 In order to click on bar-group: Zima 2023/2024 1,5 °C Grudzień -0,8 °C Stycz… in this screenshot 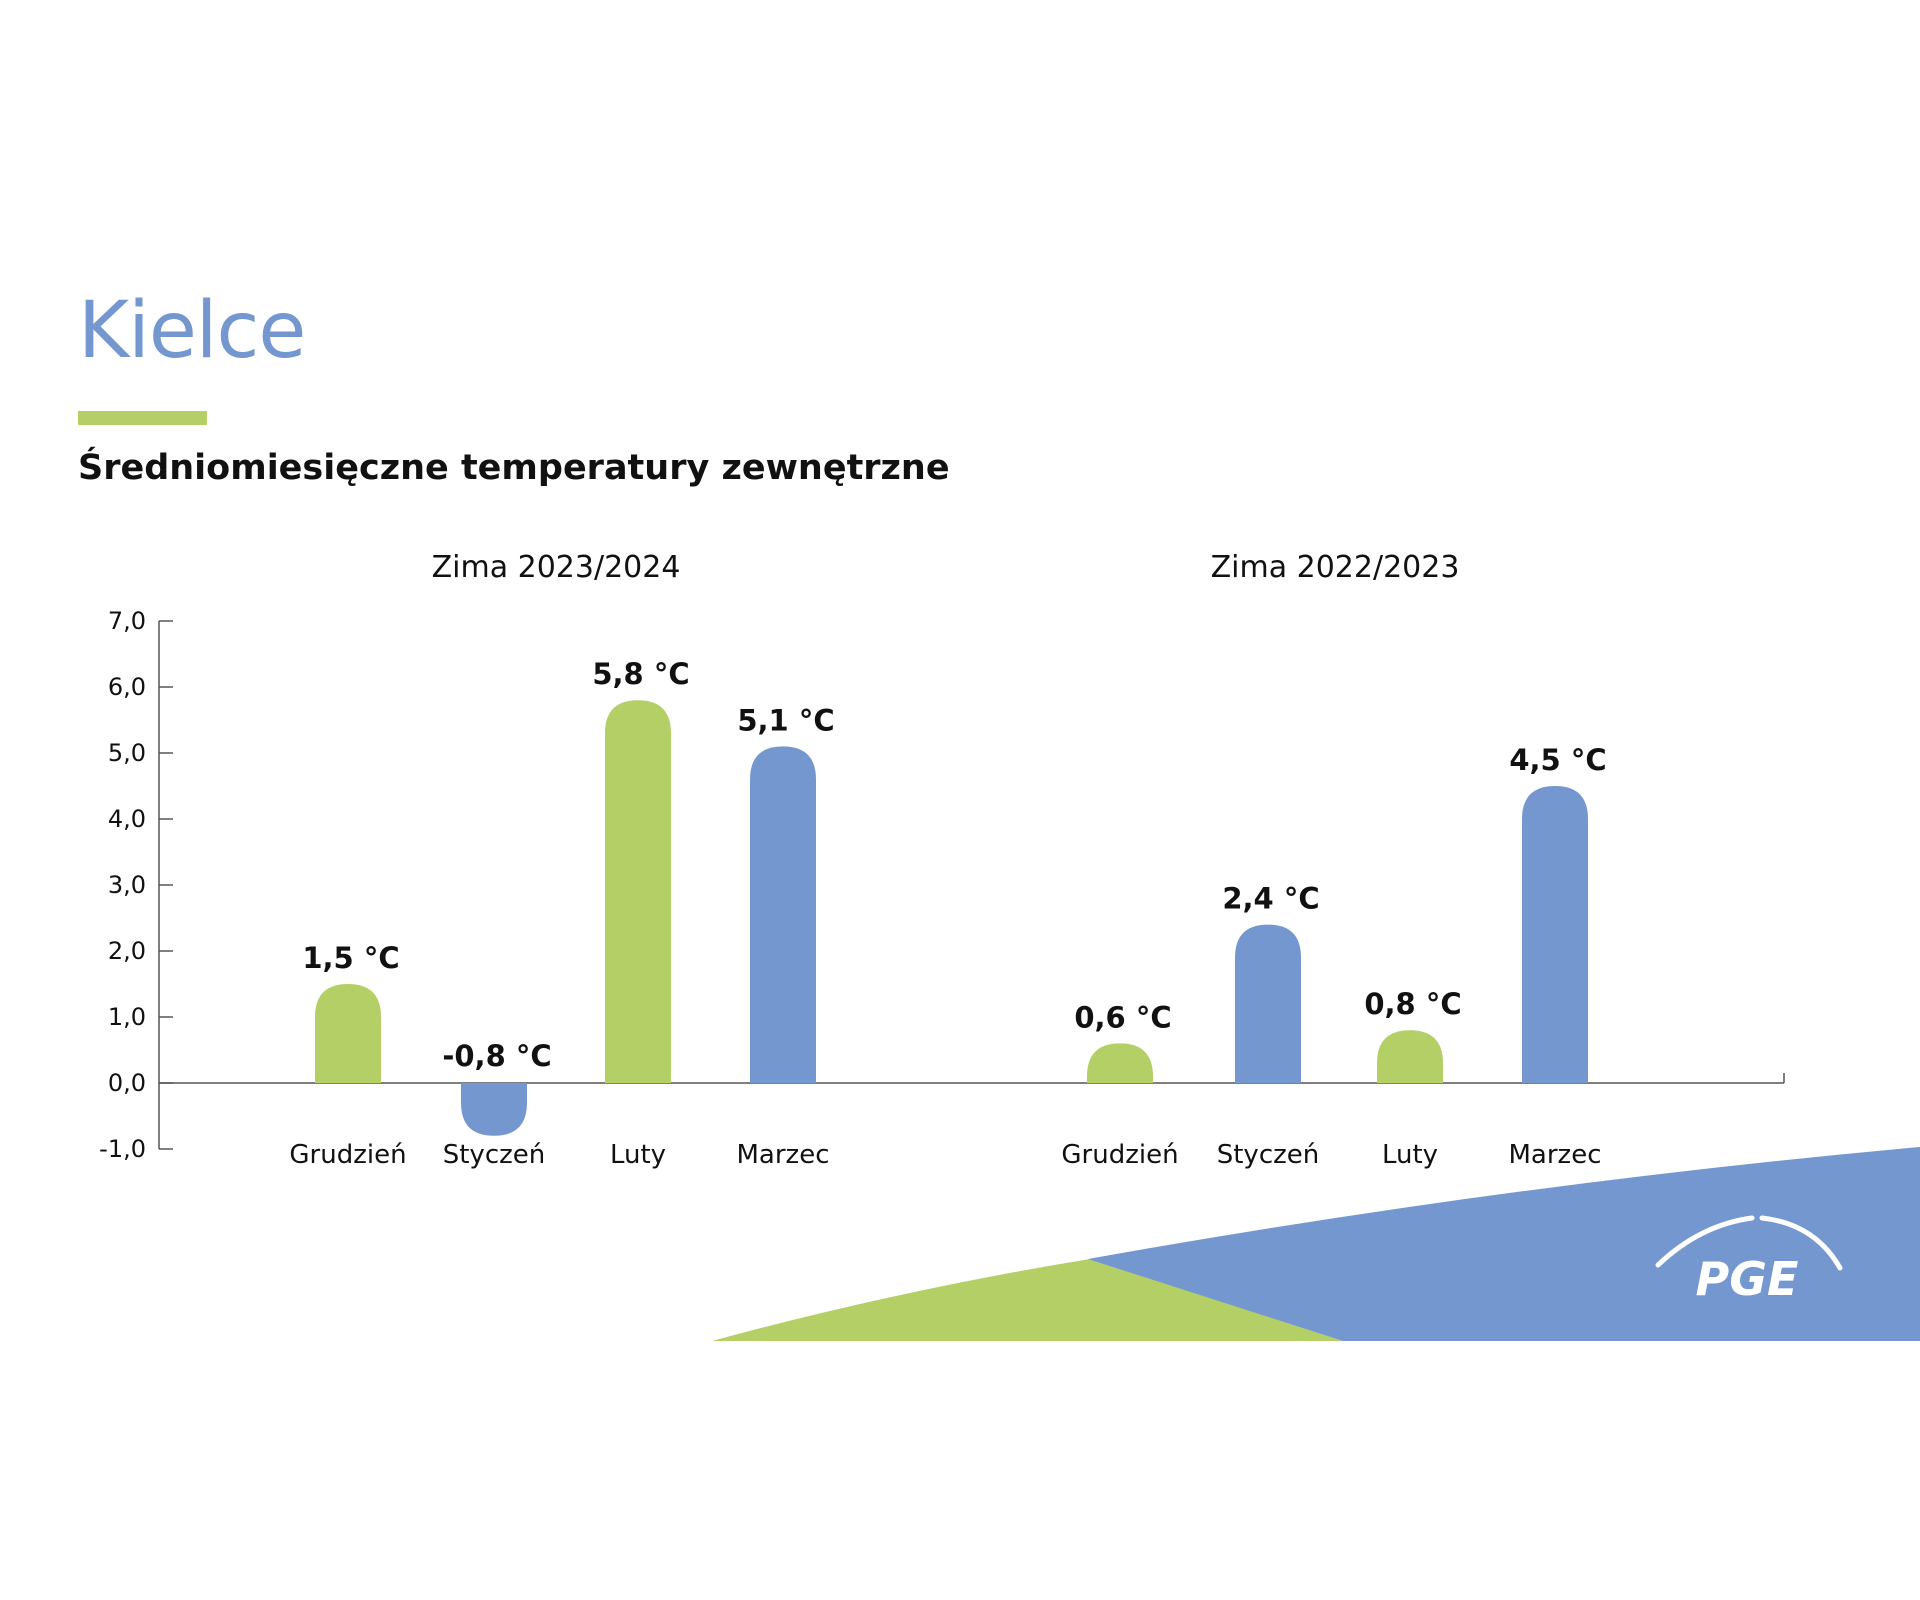, I will do `click(561, 860)`.